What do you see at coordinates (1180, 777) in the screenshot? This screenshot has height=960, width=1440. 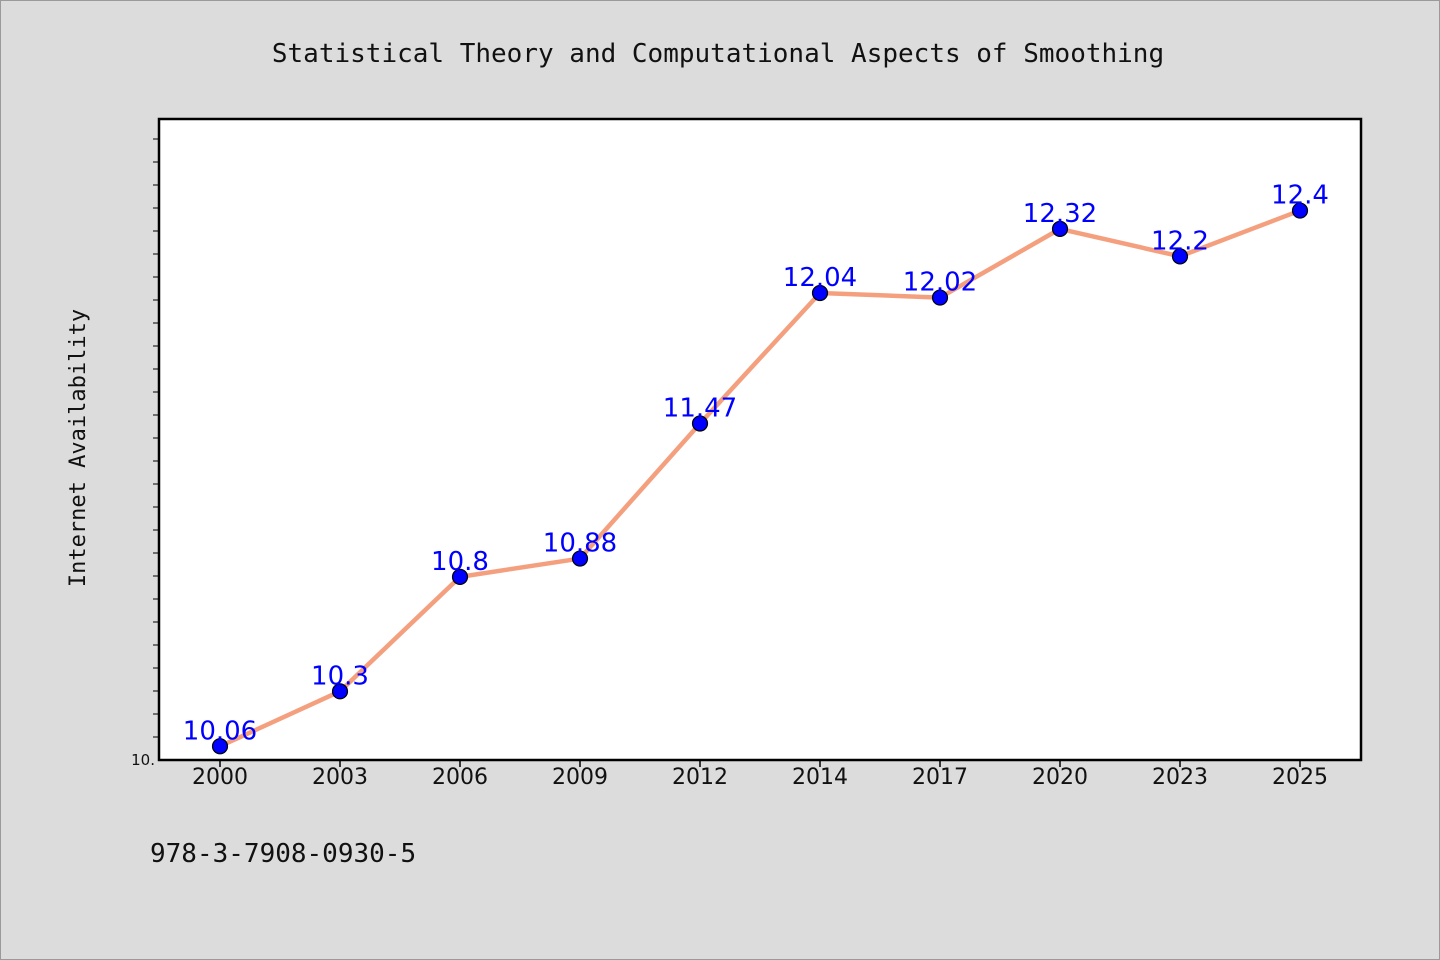 I see `x-tick-label: 2023` at bounding box center [1180, 777].